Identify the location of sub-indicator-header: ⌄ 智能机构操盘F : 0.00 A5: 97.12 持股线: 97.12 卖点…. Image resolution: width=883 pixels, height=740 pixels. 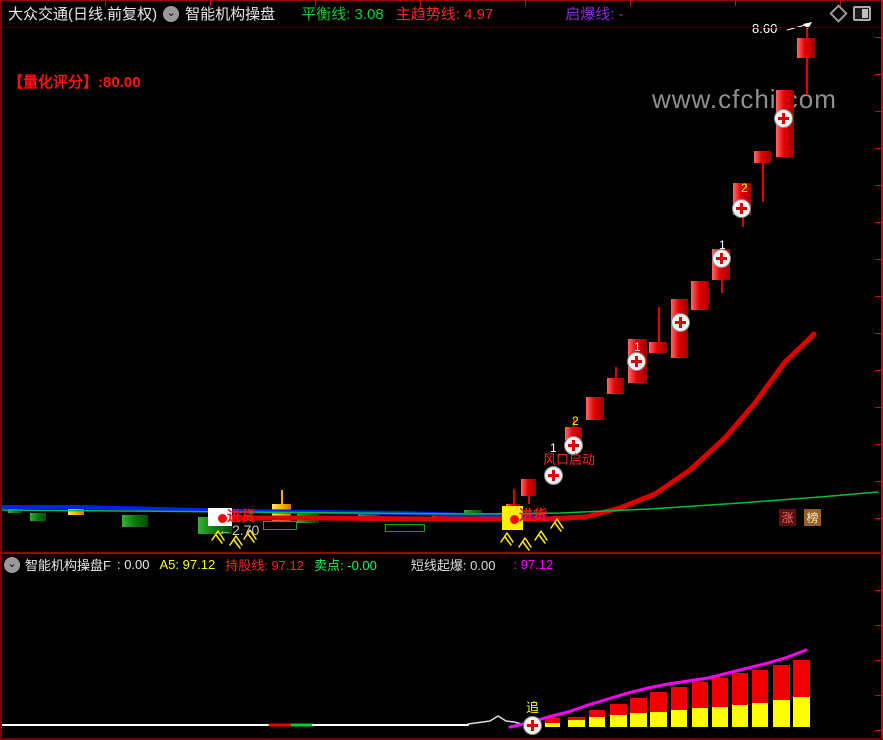
(441, 564).